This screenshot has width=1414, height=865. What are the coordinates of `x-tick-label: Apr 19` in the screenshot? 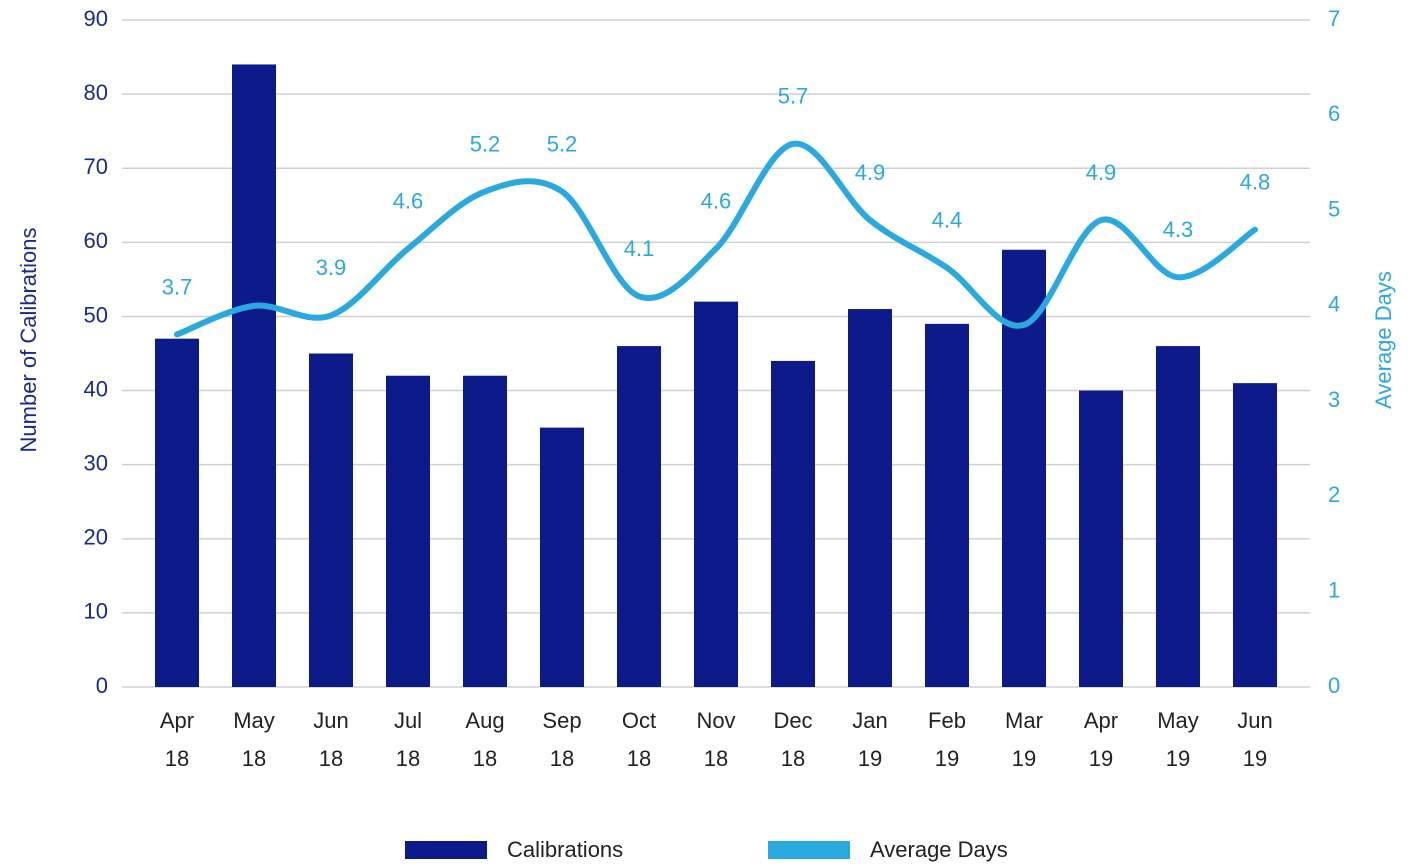 It's located at (1101, 739).